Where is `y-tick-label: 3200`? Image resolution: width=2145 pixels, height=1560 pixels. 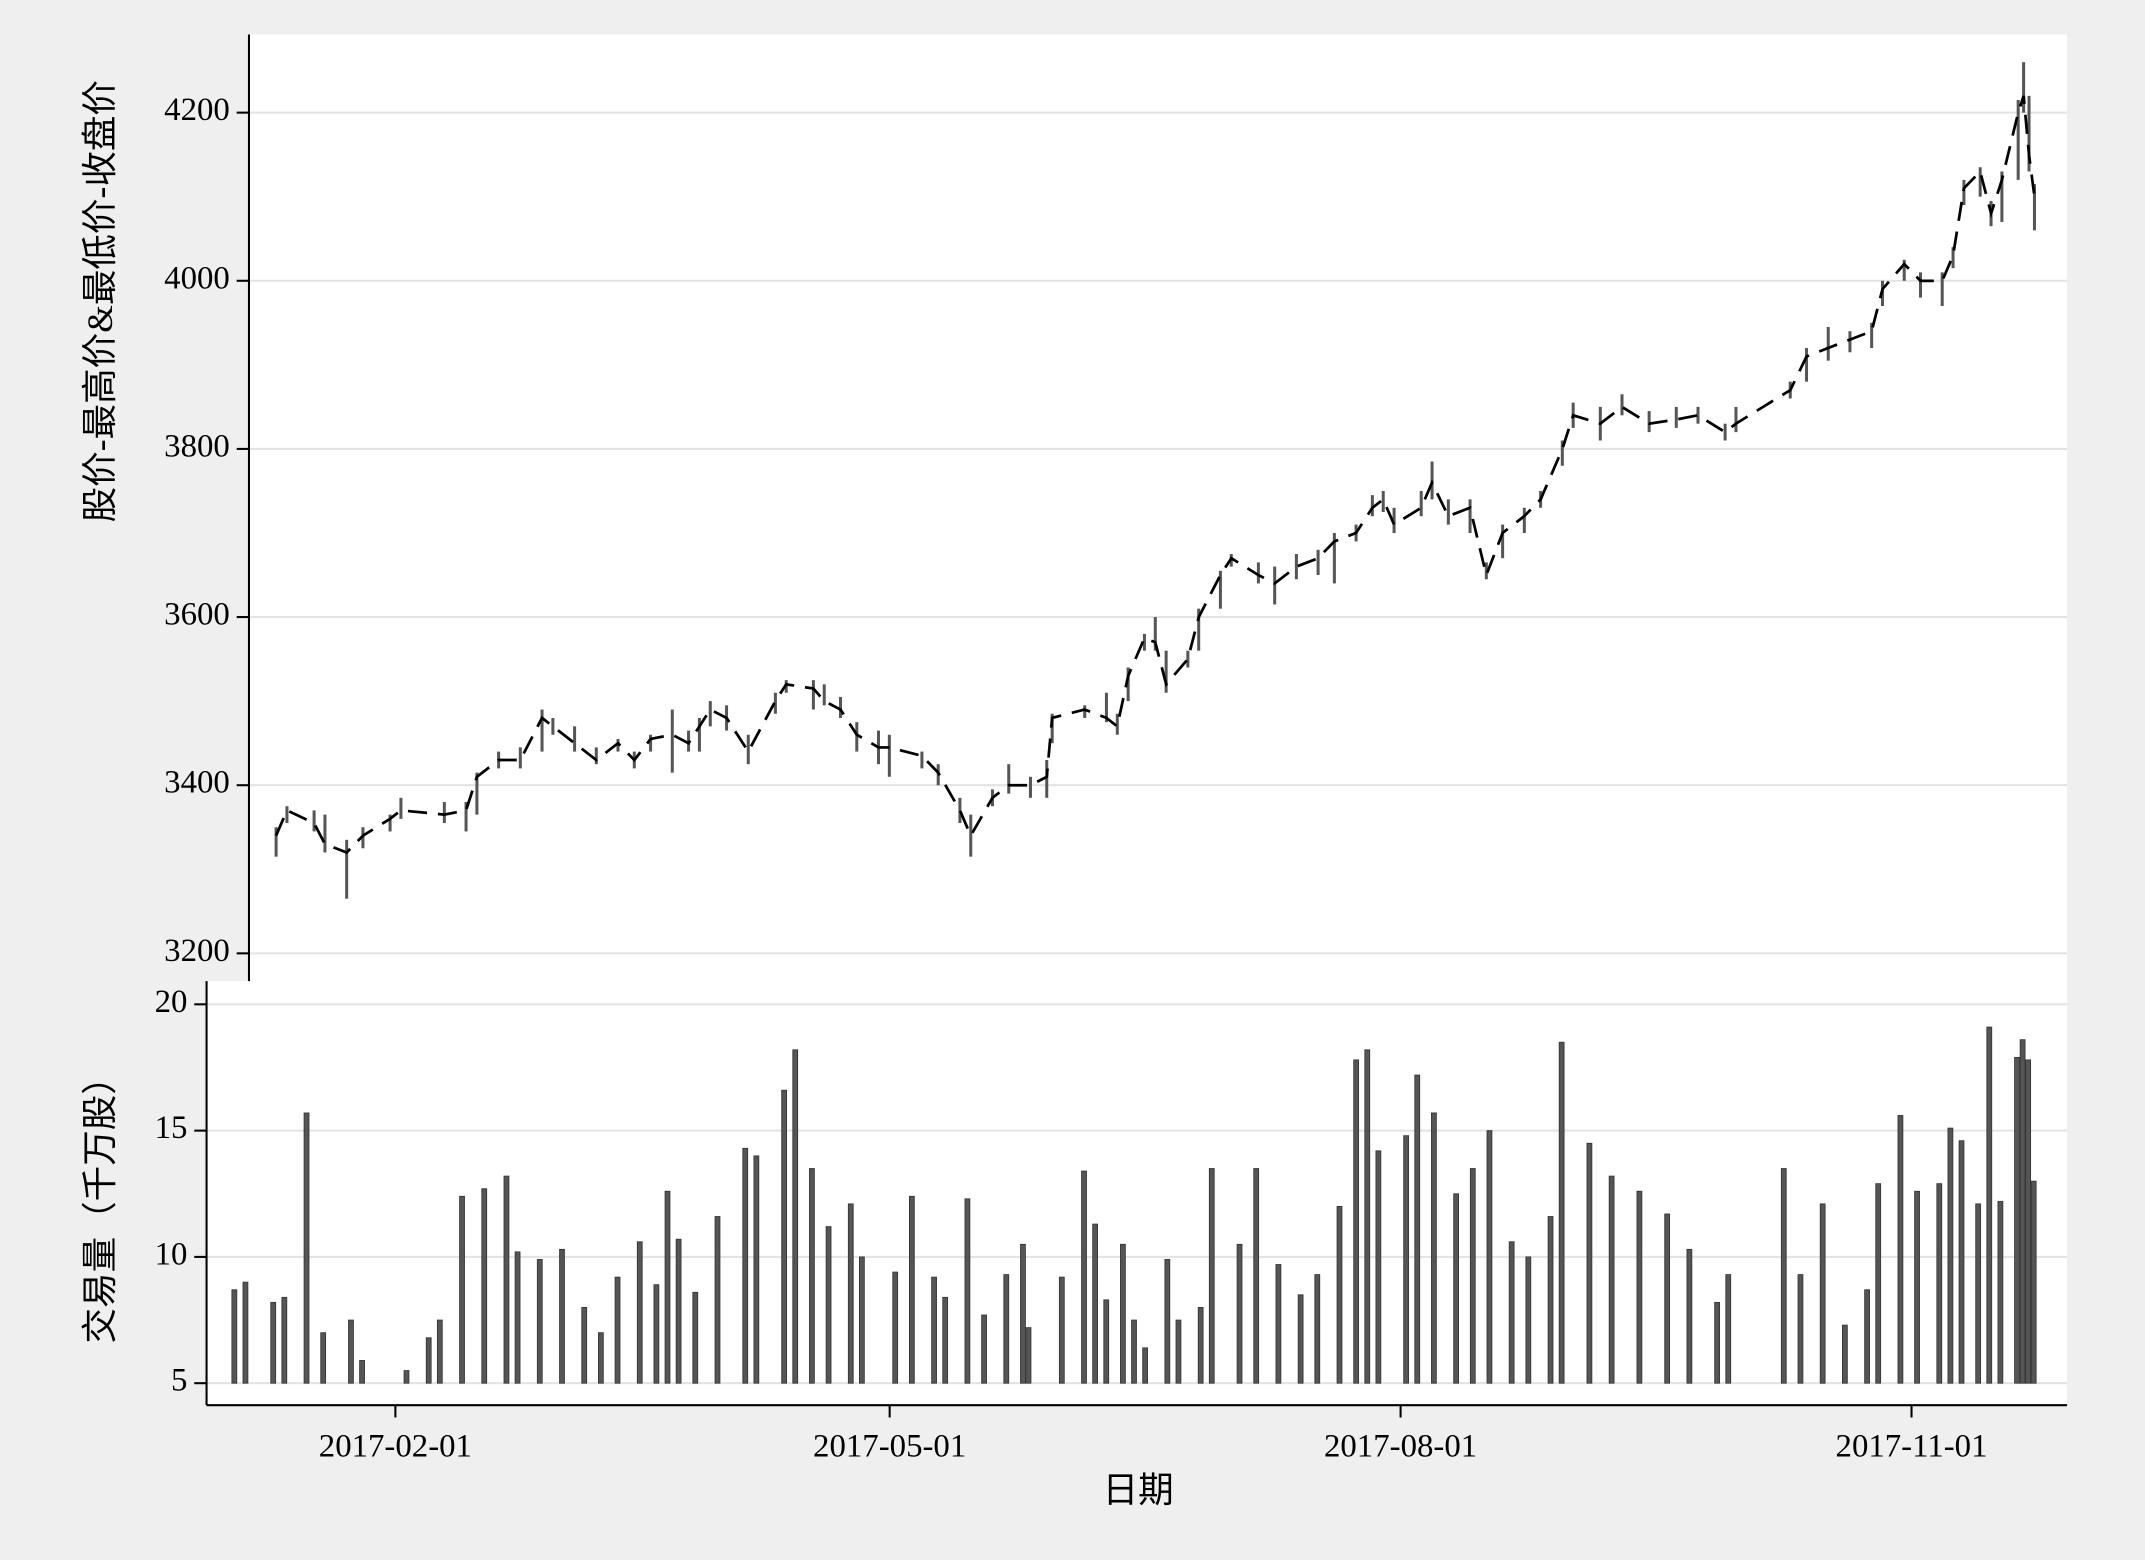
y-tick-label: 3200 is located at coordinates (197, 951).